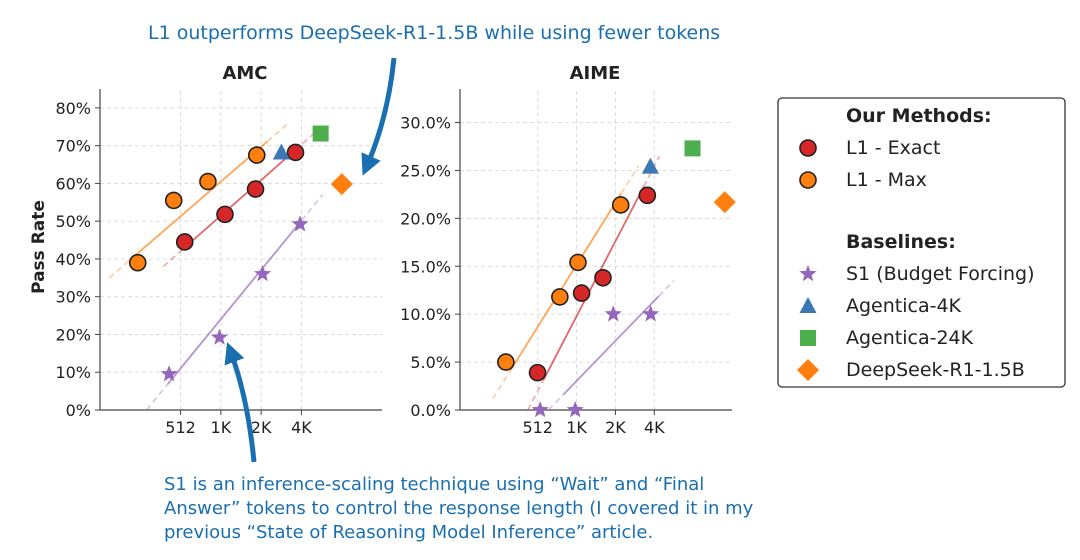 The width and height of the screenshot is (1080, 560). I want to click on aime-chart-title: AIME, so click(595, 73).